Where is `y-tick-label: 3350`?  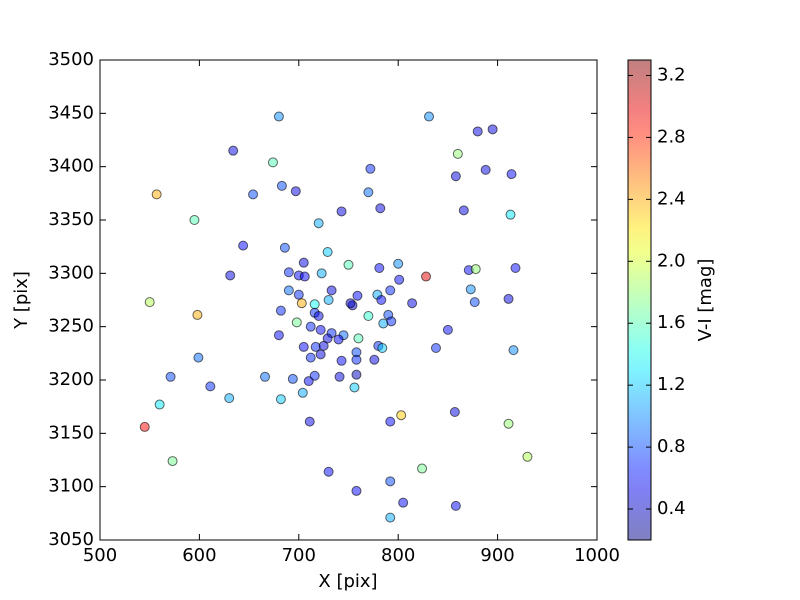 y-tick-label: 3350 is located at coordinates (71, 219).